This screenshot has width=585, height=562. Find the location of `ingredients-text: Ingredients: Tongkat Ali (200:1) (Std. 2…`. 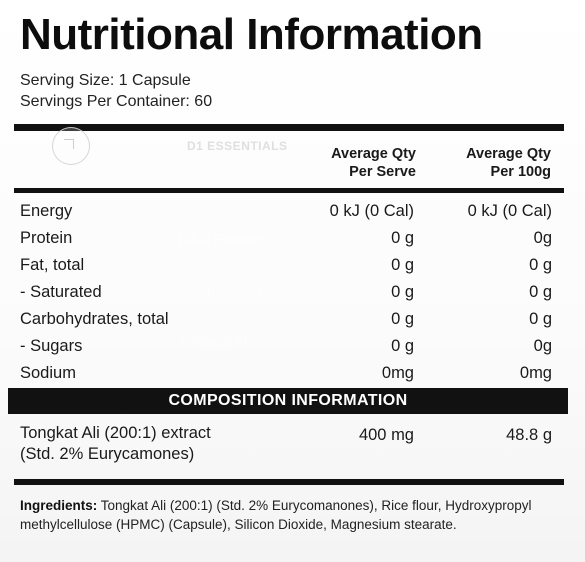

ingredients-text: Ingredients: Tongkat Ali (200:1) (Std. 2… is located at coordinates (294, 515).